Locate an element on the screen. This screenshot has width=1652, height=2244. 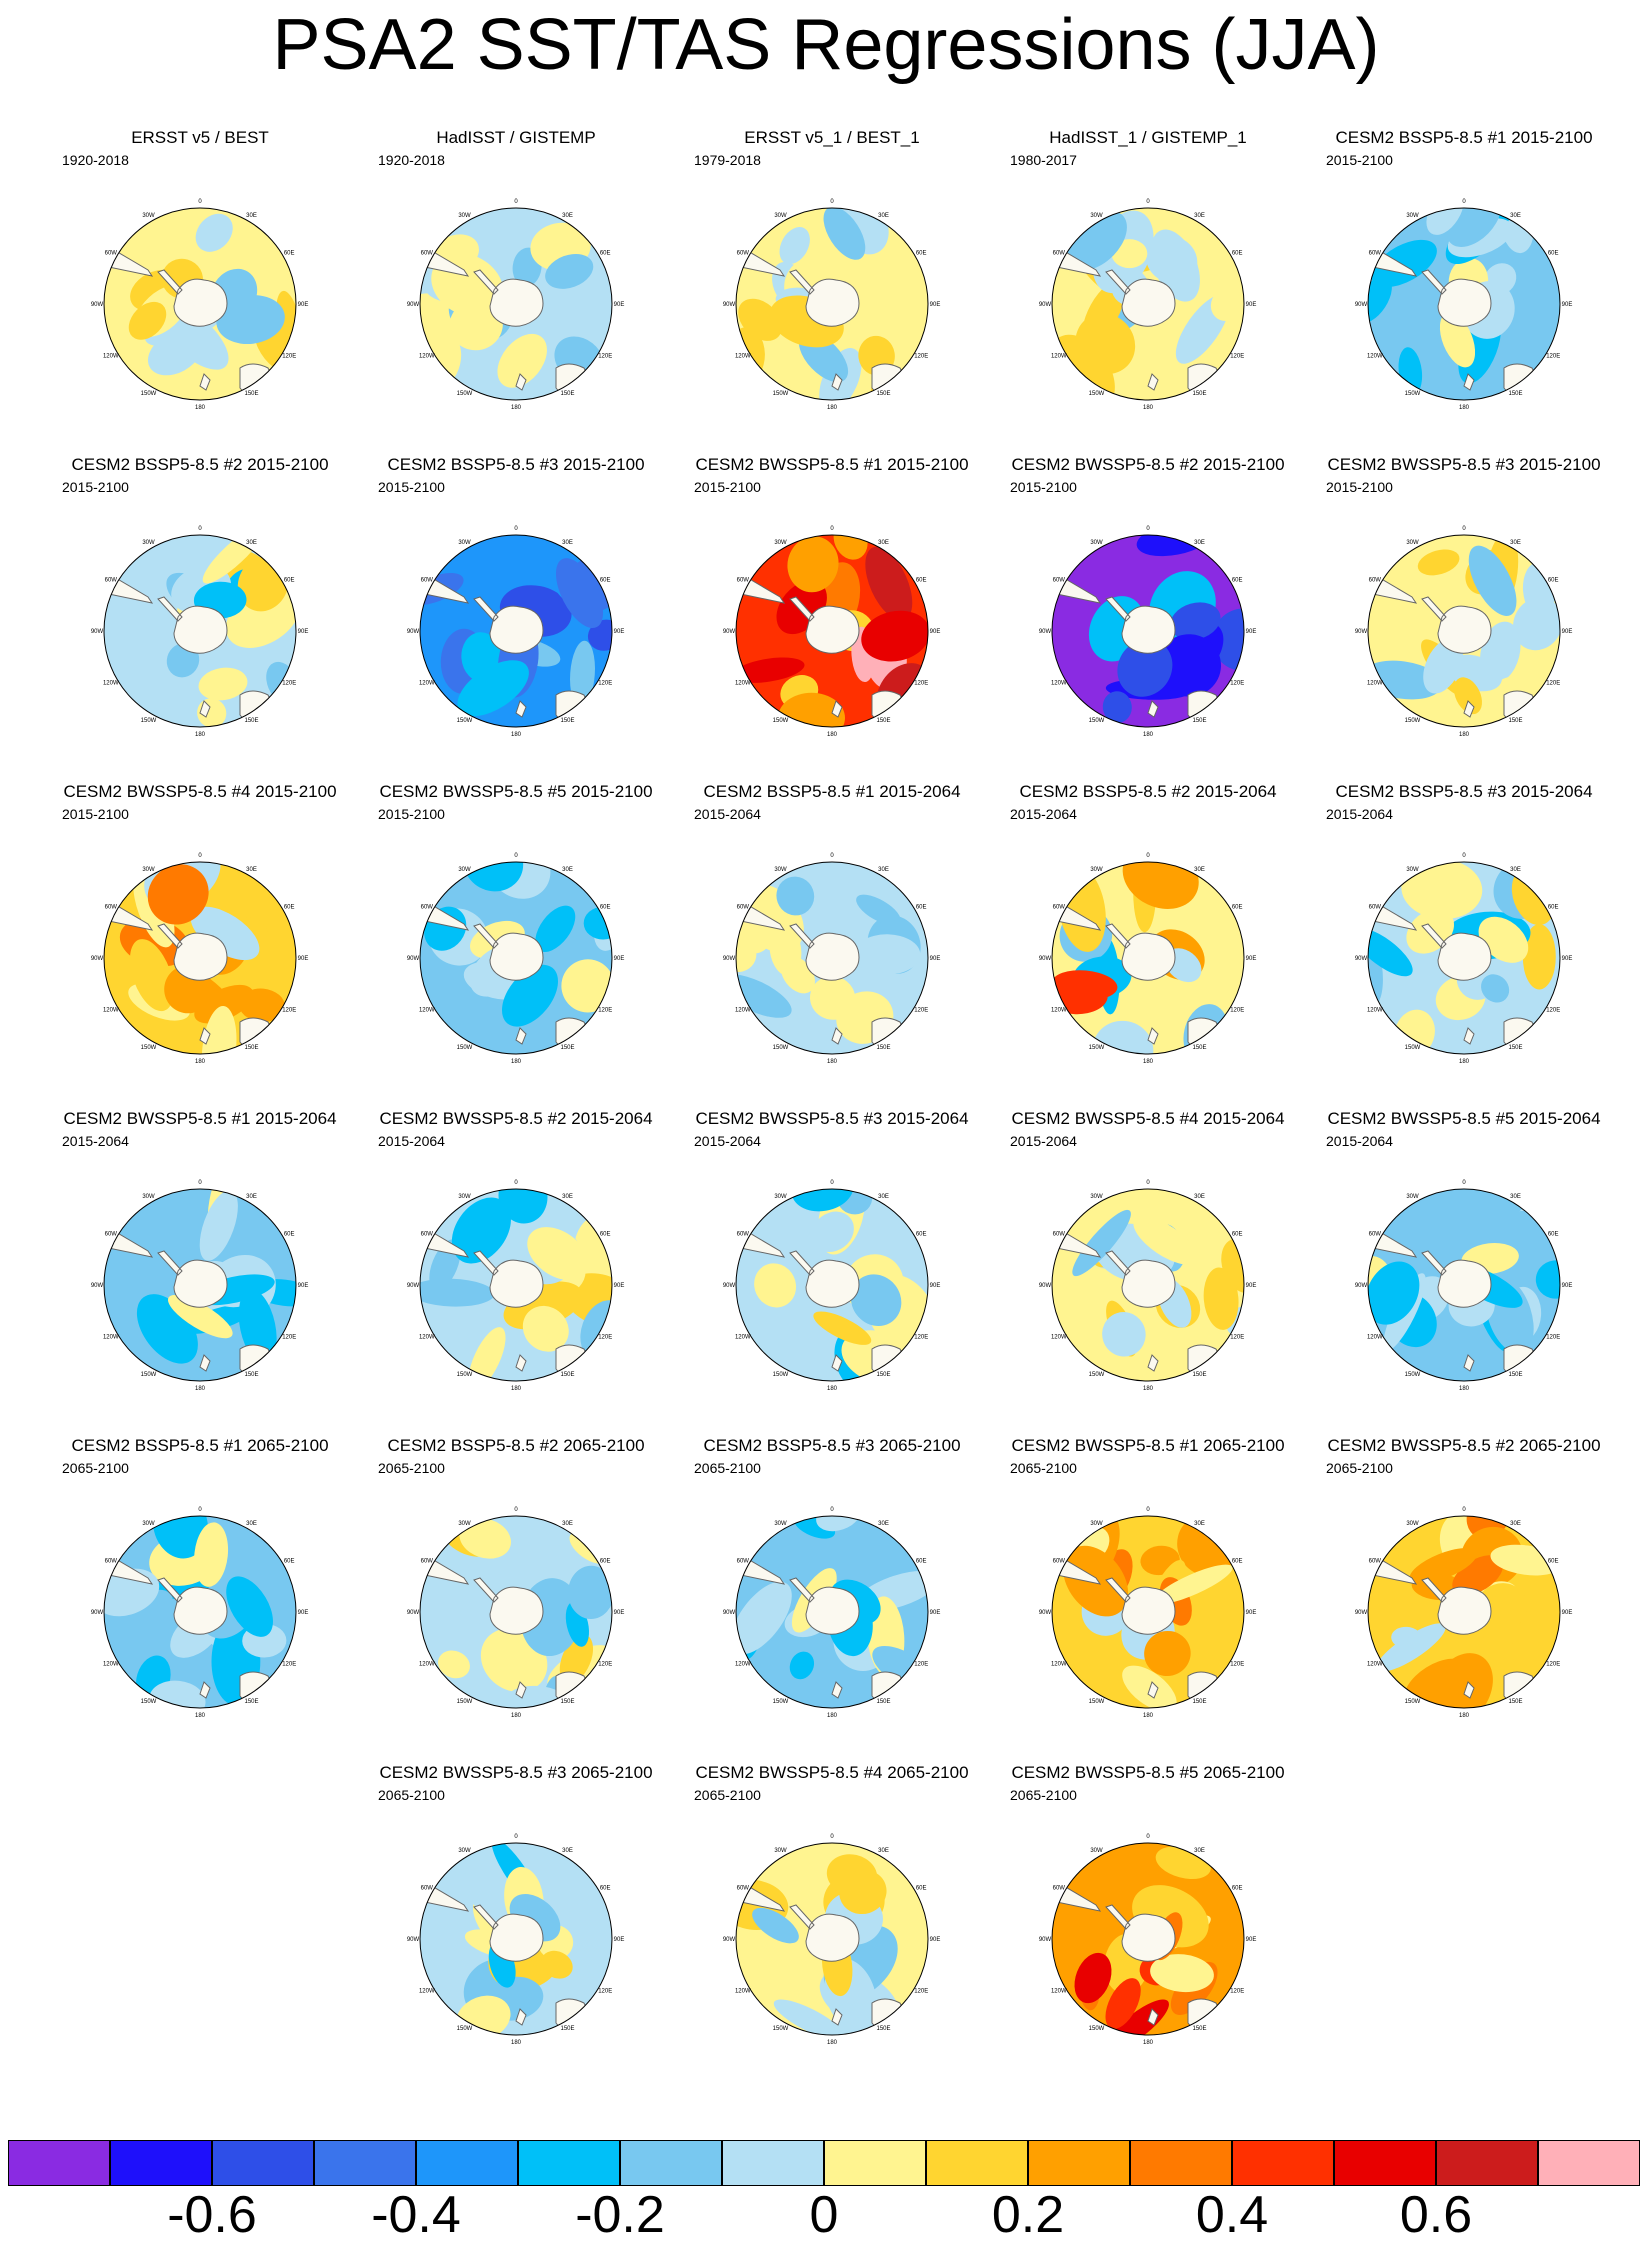
panel-title: CESM2 BSSP5-8.5 #1 2065-2100 is located at coordinates (200, 1445).